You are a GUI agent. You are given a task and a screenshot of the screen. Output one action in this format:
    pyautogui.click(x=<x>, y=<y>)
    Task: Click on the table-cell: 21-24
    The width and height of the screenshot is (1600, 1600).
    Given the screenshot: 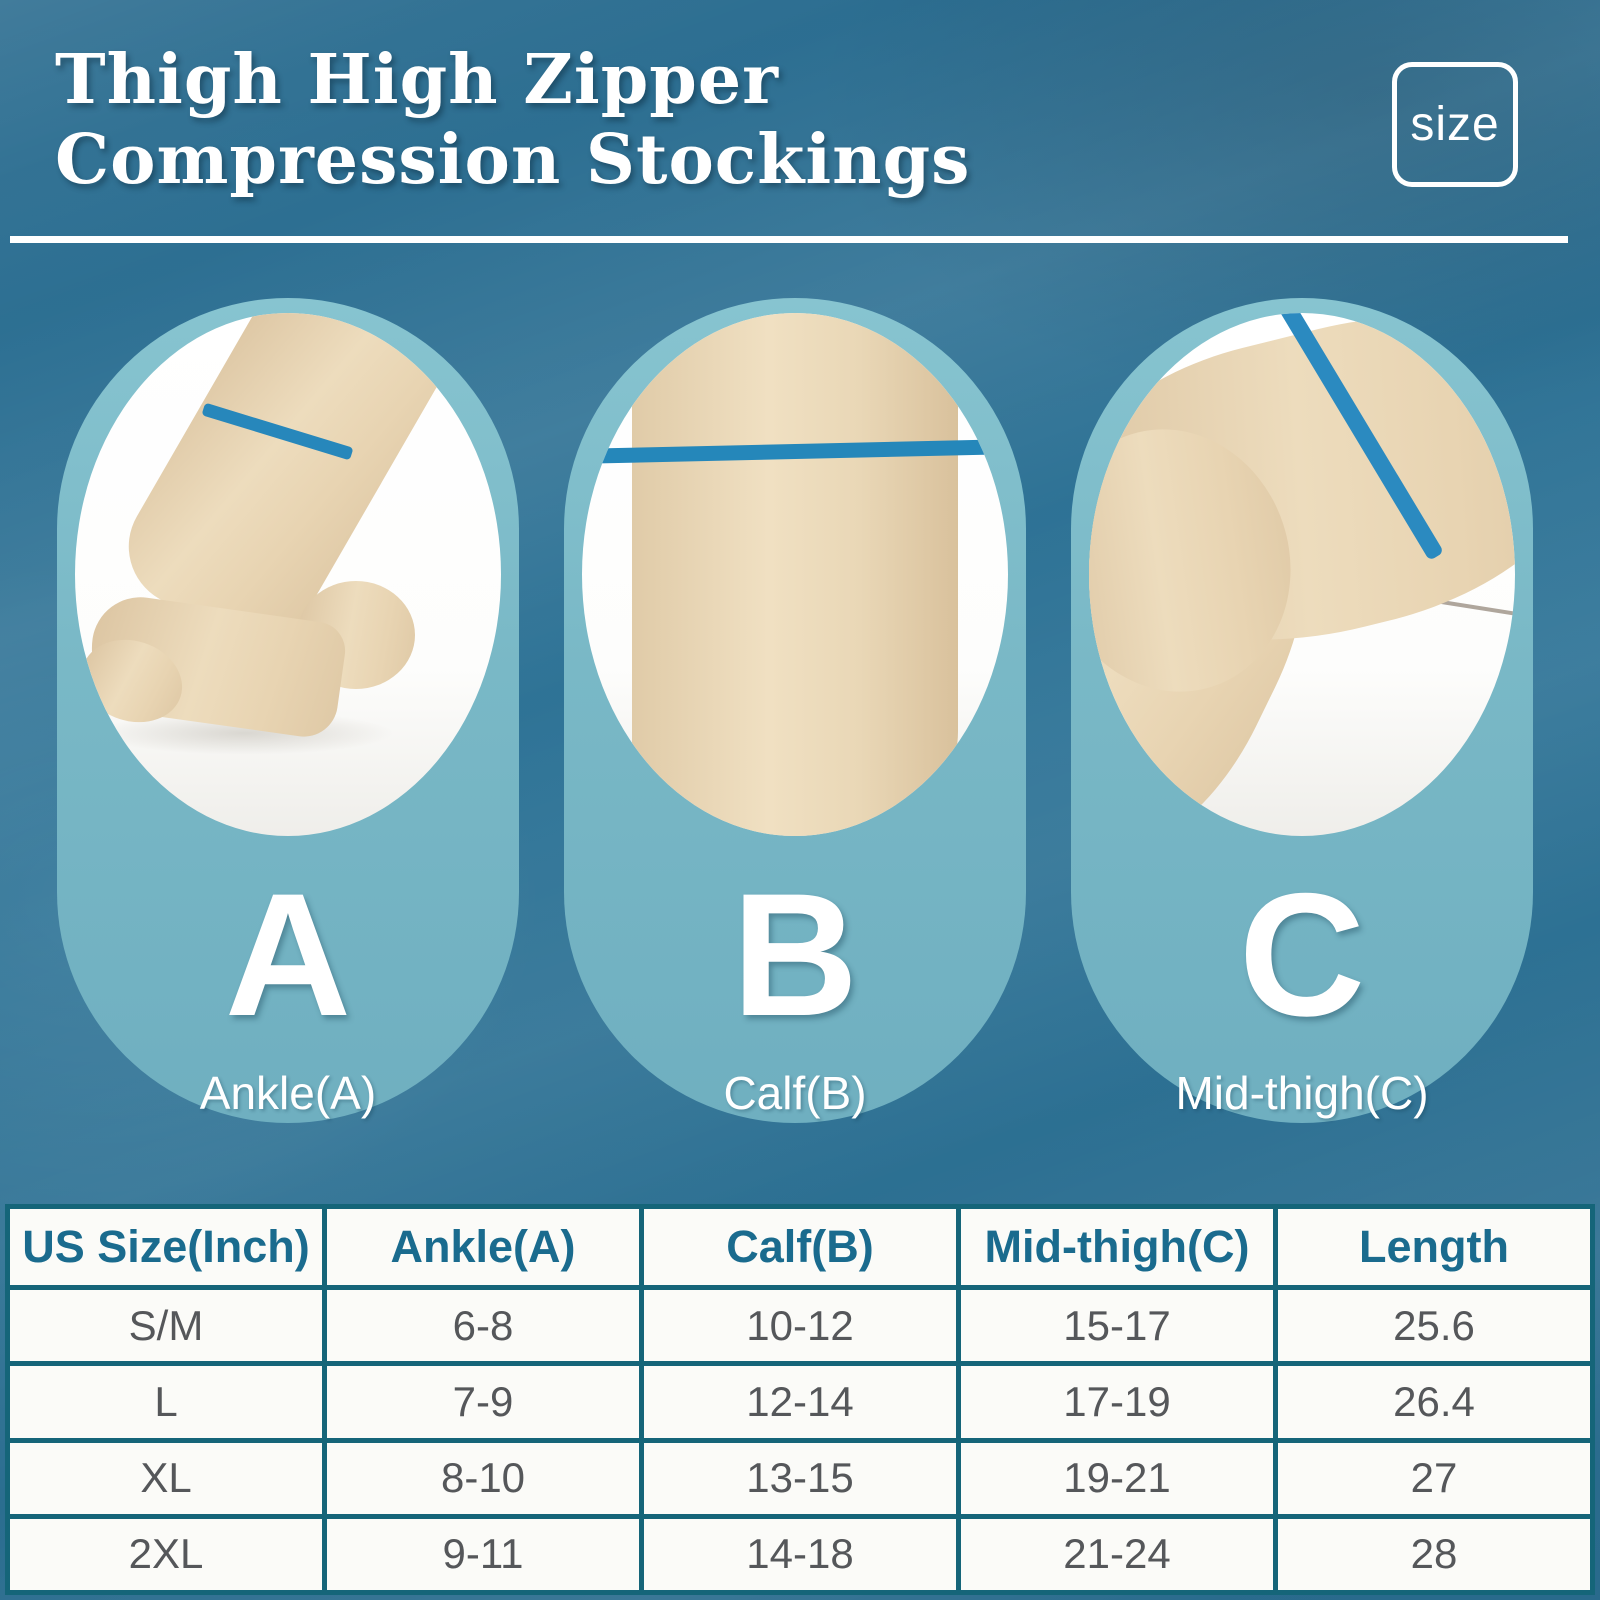 What is the action you would take?
    pyautogui.click(x=1117, y=1554)
    